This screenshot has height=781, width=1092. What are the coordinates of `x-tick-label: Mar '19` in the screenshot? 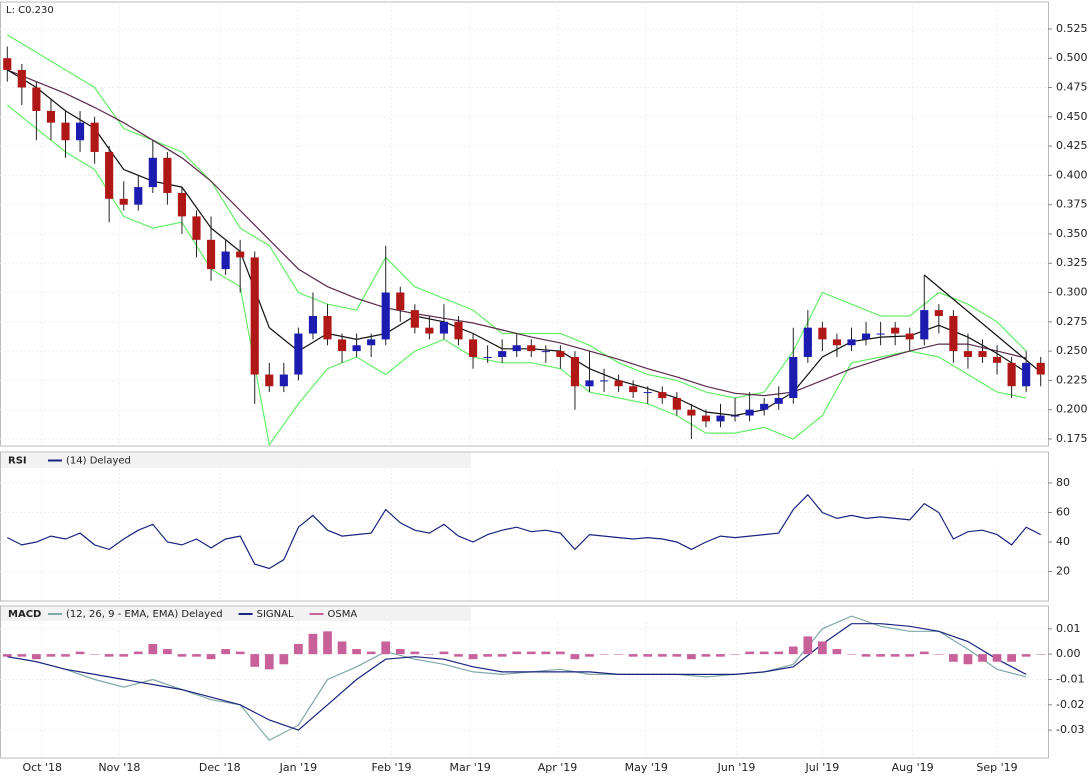 It's located at (470, 767).